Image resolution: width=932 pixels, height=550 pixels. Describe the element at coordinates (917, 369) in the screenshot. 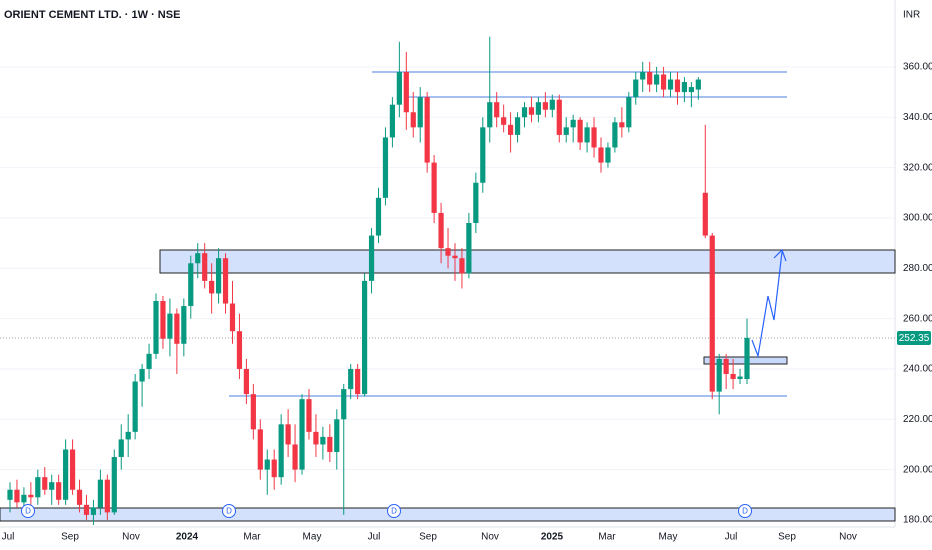

I see `y-tick-label: 240.00` at that location.